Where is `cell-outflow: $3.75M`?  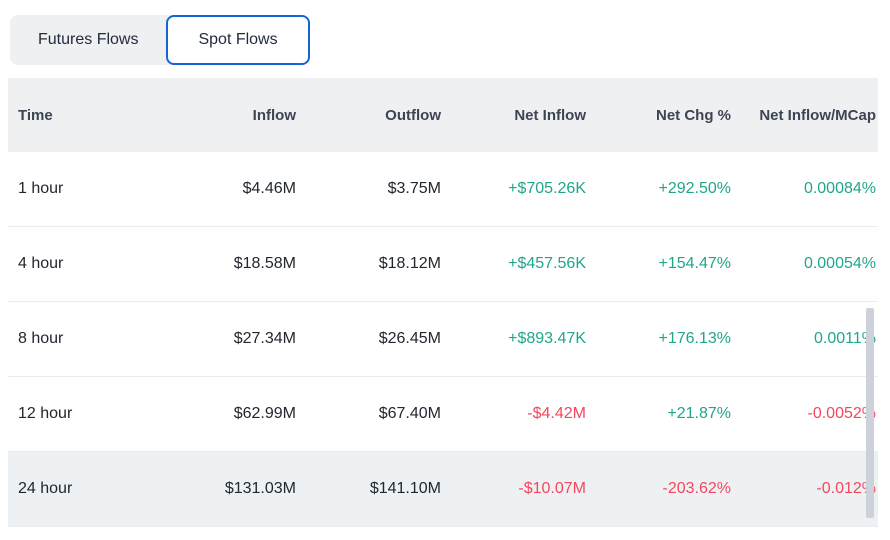
cell-outflow: $3.75M is located at coordinates (414, 188).